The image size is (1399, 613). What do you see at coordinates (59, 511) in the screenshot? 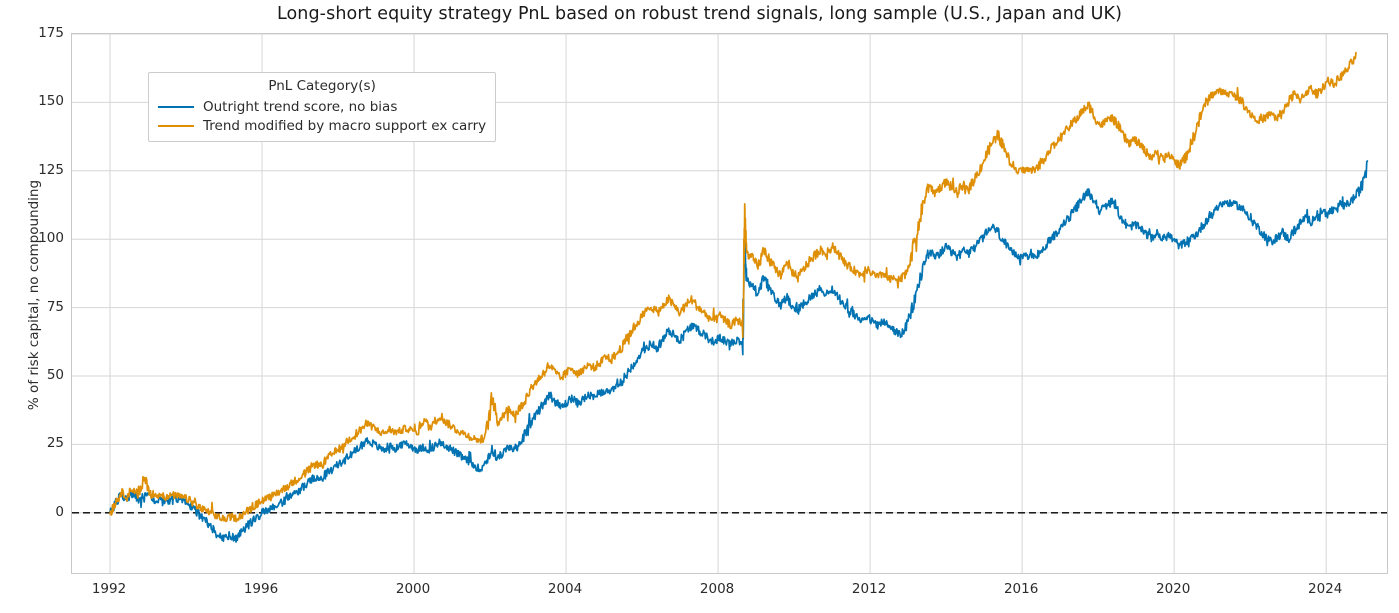
I see `y-tick-label: 0` at bounding box center [59, 511].